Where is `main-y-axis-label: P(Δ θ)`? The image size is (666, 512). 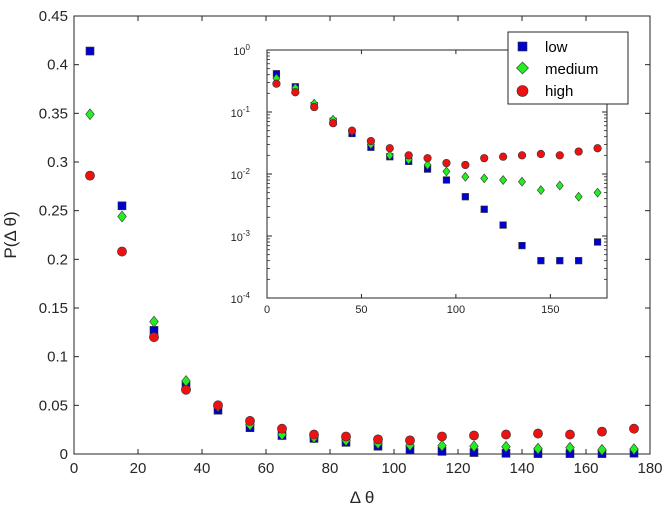
main-y-axis-label: P(Δ θ) is located at coordinates (10, 234).